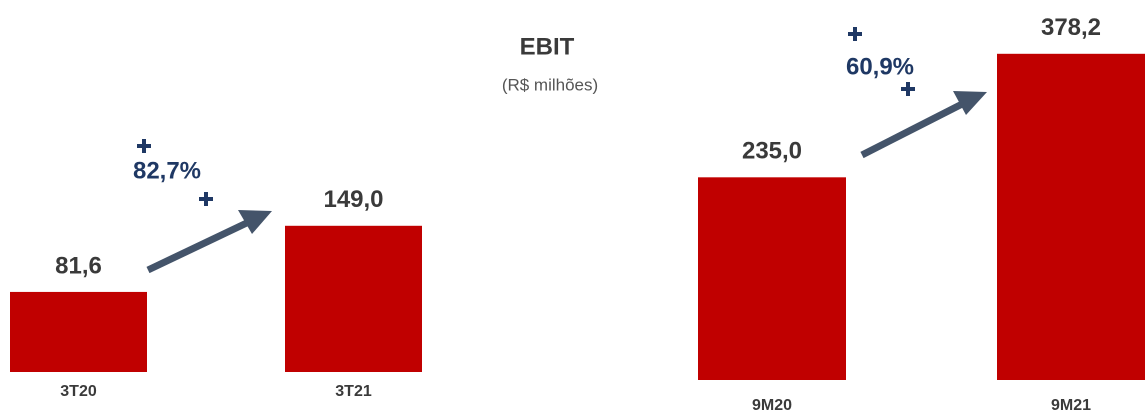 The image size is (1145, 418). What do you see at coordinates (353, 199) in the screenshot?
I see `value-label: 149,0` at bounding box center [353, 199].